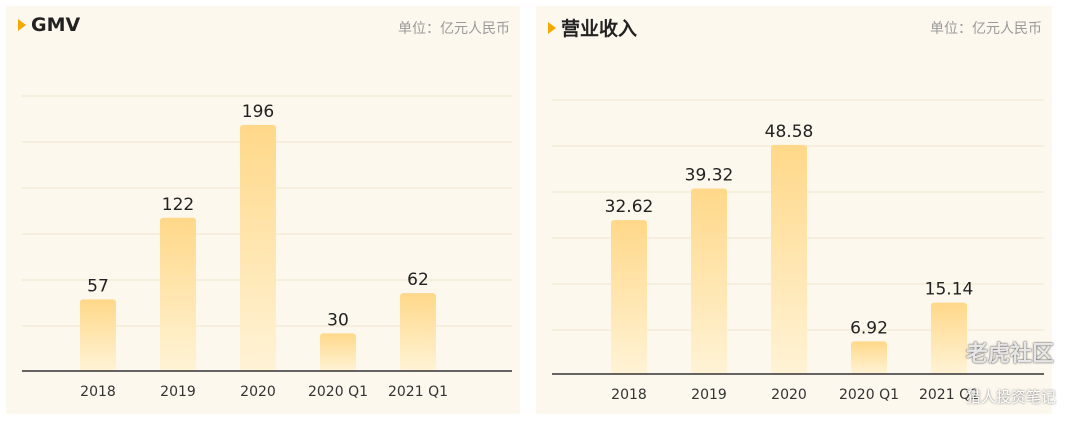 The height and width of the screenshot is (421, 1080). I want to click on bar-value-label: 39.32, so click(709, 176).